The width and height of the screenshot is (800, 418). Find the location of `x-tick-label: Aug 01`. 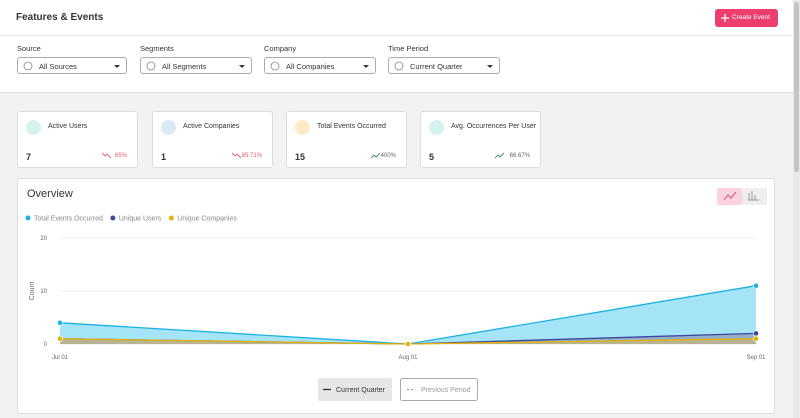

x-tick-label: Aug 01 is located at coordinates (408, 358).